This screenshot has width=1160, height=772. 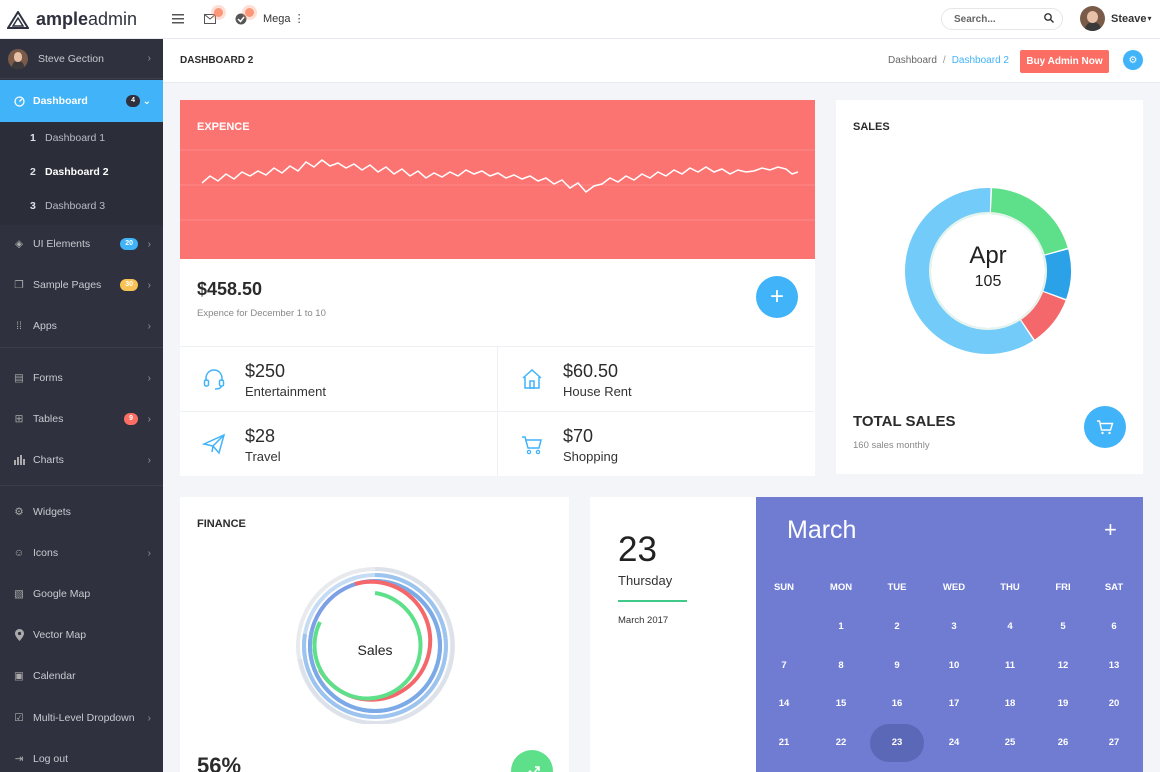 I want to click on cart-button, so click(x=1105, y=427).